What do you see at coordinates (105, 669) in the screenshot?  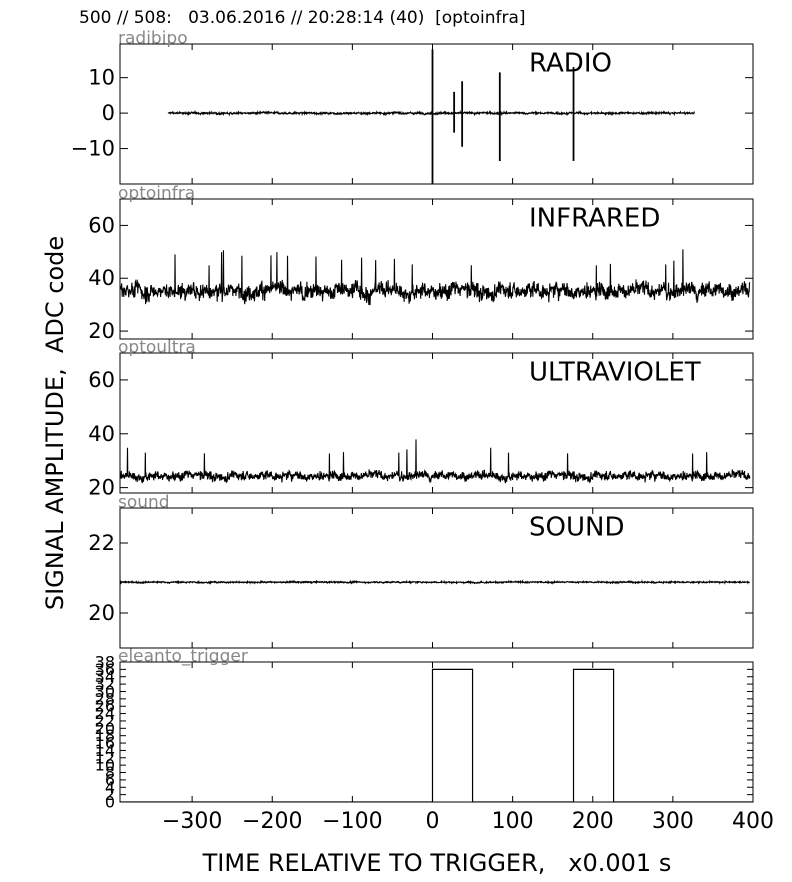 I see `y-tick-label: 36` at bounding box center [105, 669].